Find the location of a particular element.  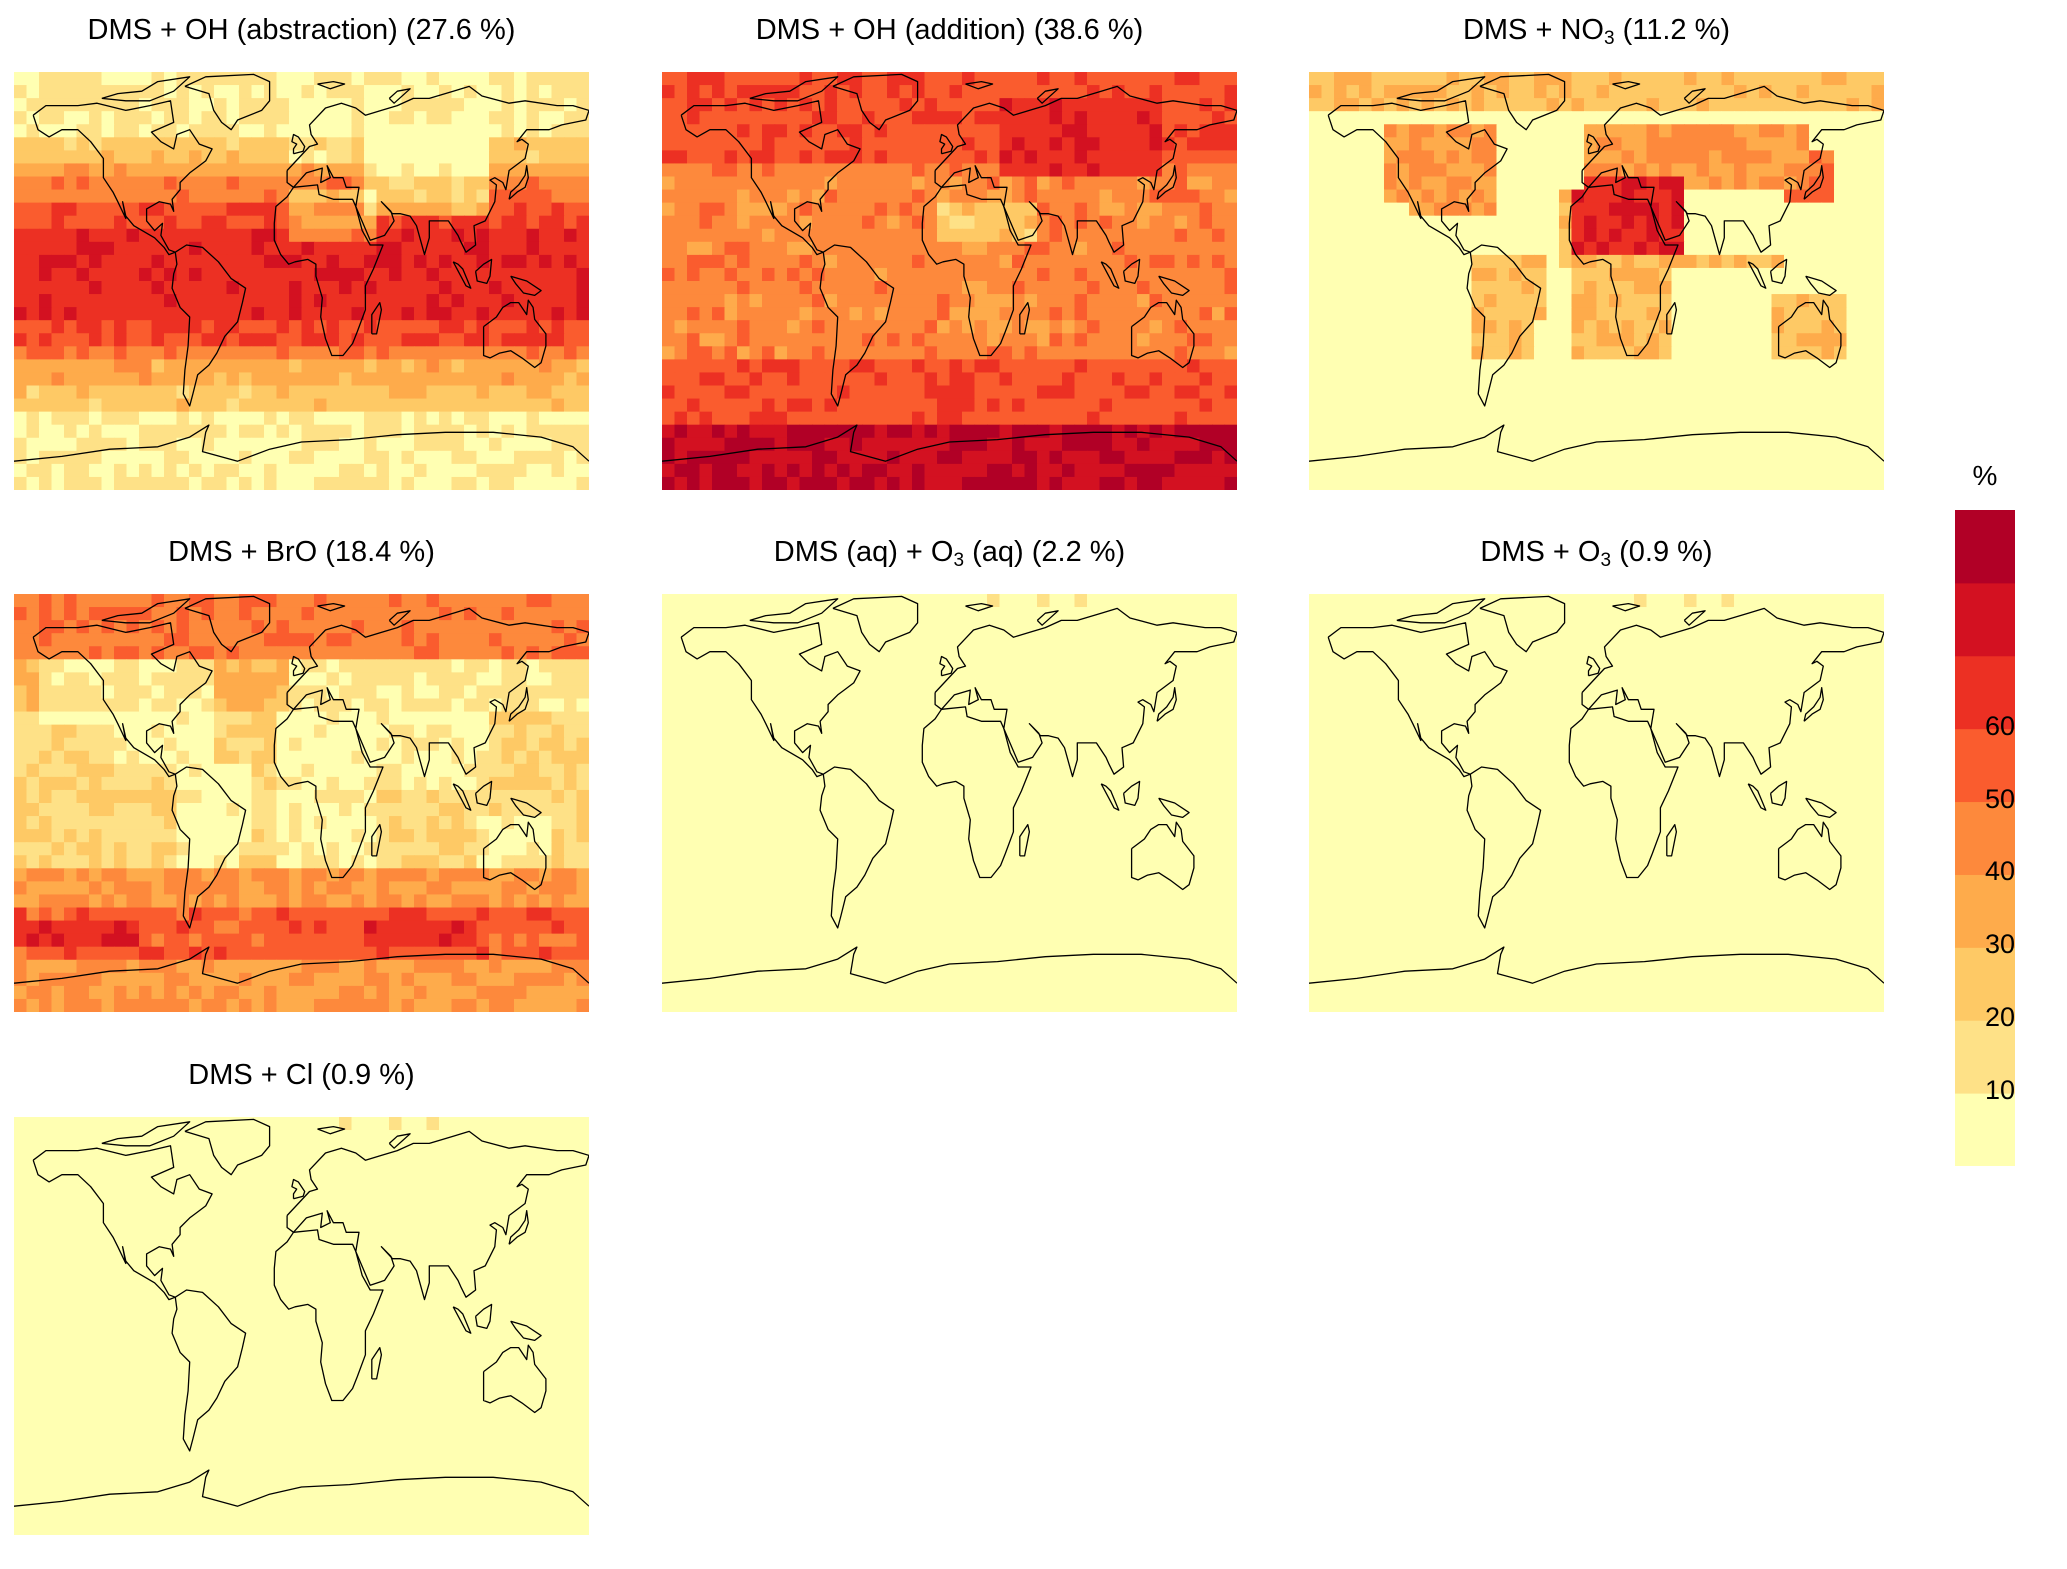

coastline is located at coordinates (1162, 334).